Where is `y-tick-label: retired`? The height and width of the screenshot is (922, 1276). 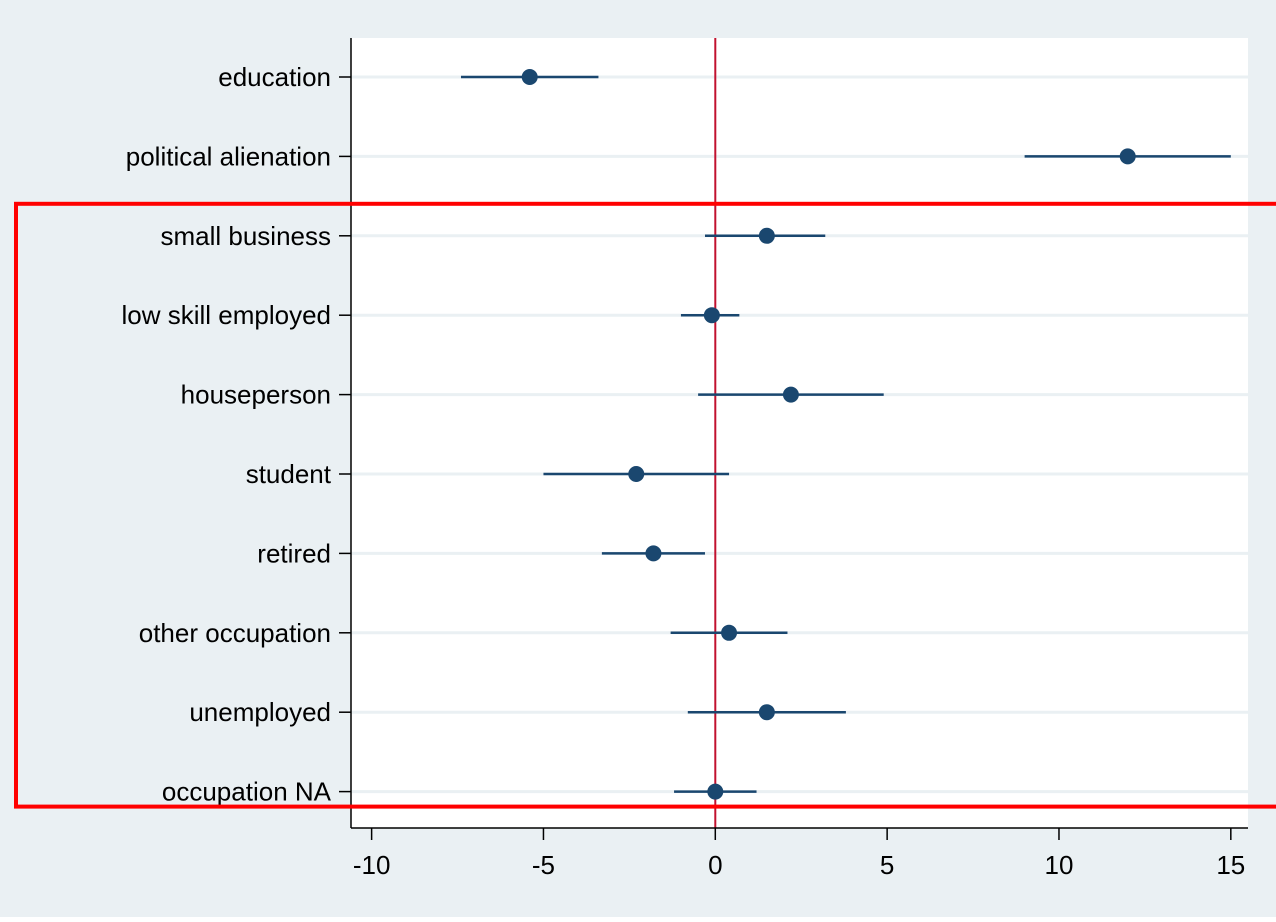
y-tick-label: retired is located at coordinates (294, 553).